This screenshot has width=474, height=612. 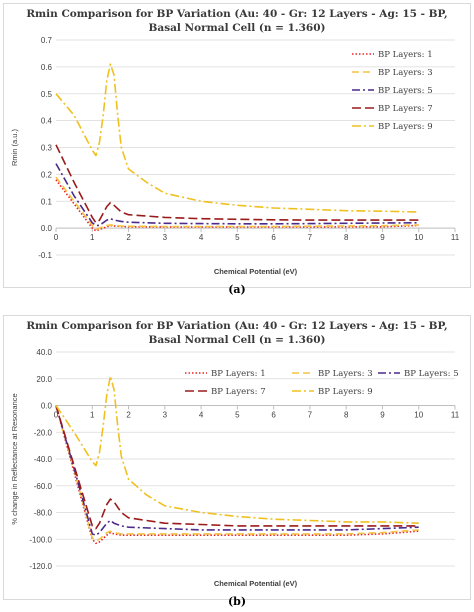 What do you see at coordinates (44, 379) in the screenshot?
I see `y-tick-label: 20.0` at bounding box center [44, 379].